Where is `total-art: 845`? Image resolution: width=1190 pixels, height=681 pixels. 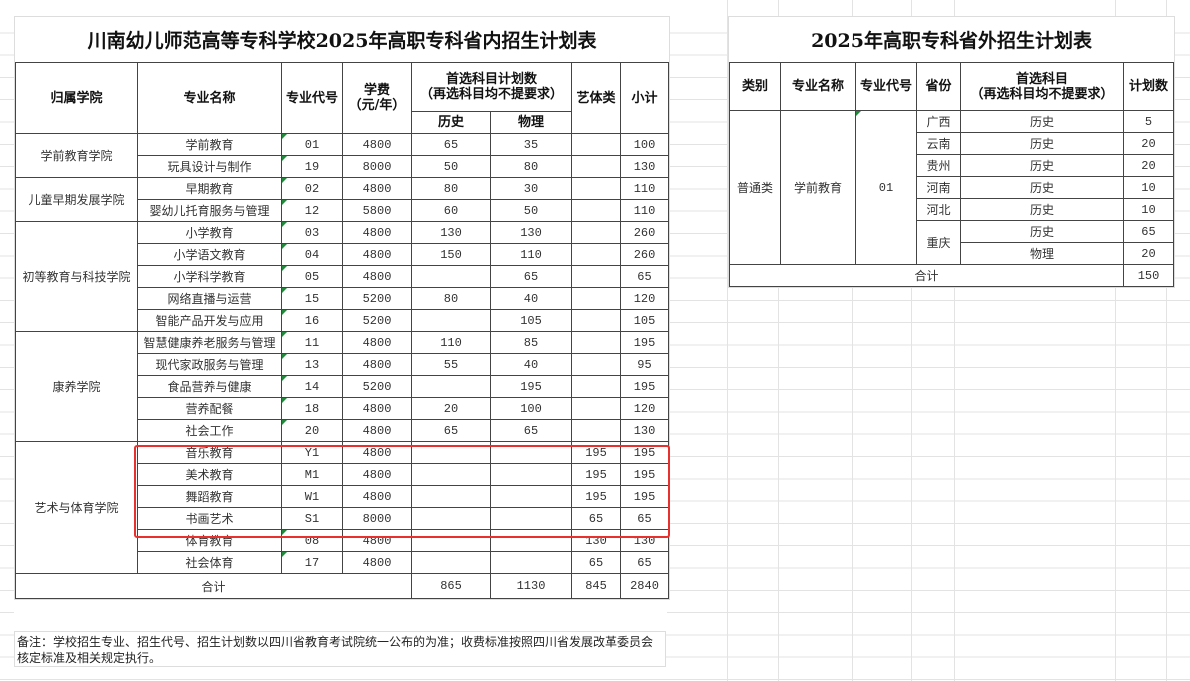 total-art: 845 is located at coordinates (596, 586).